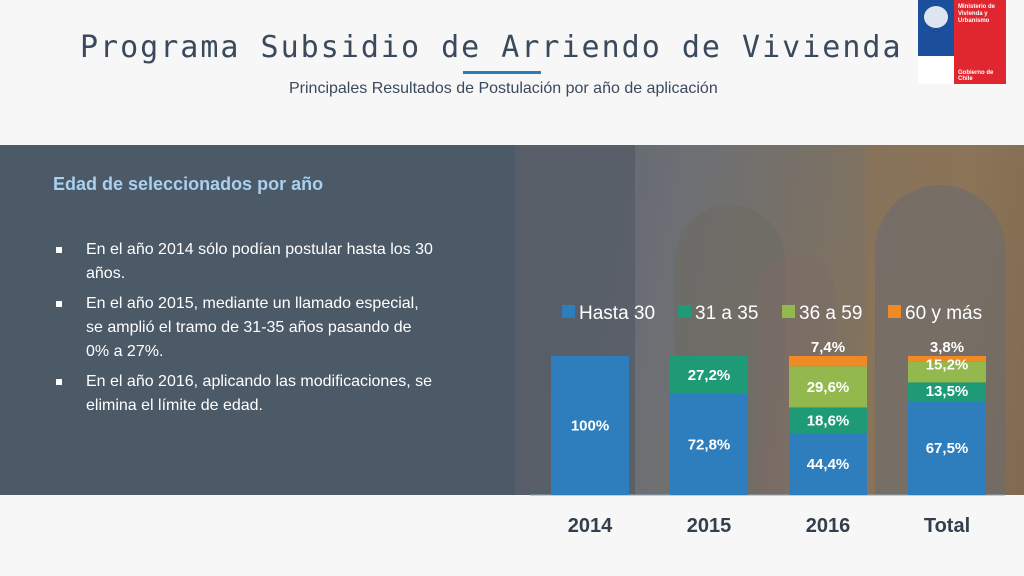 The width and height of the screenshot is (1024, 576). Describe the element at coordinates (947, 347) in the screenshot. I see `data-label: 3,8%` at that location.